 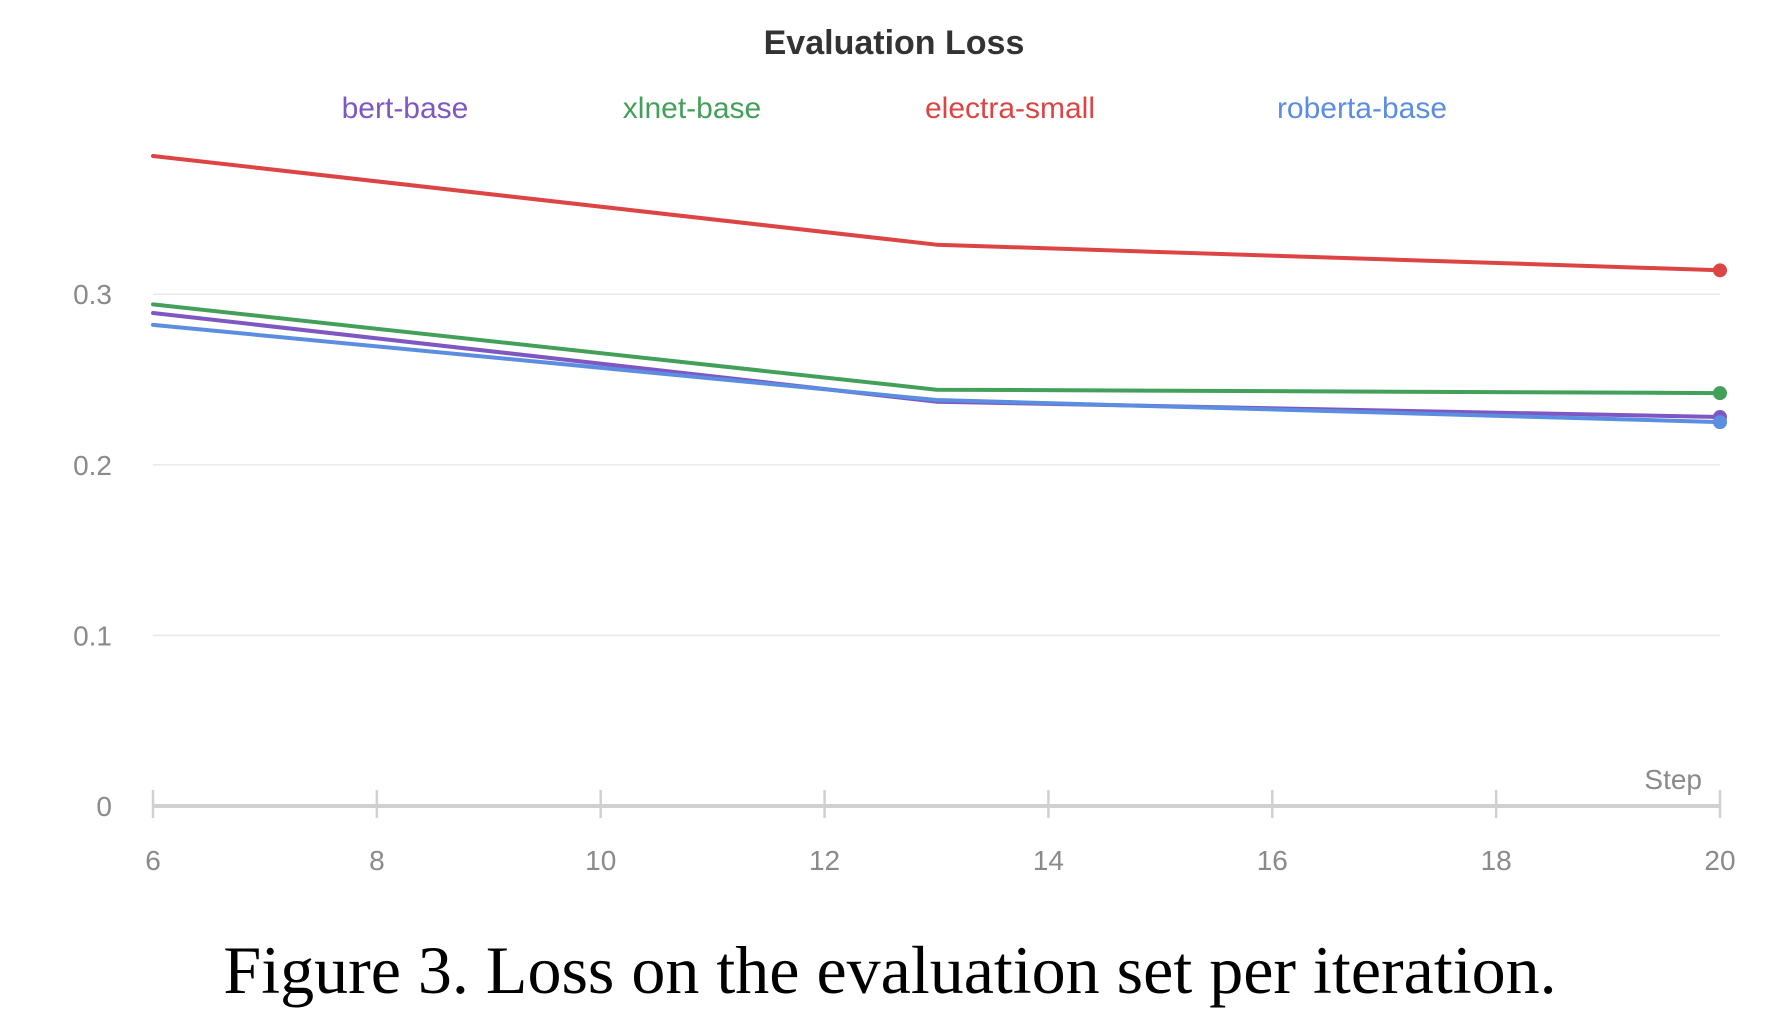 I want to click on x-axis-label: Step, so click(x=1673, y=779).